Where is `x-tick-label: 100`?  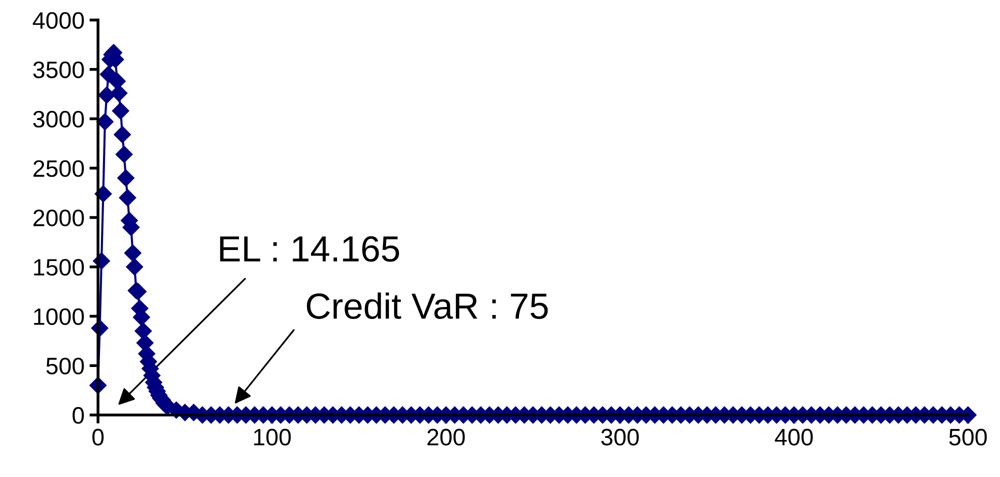 x-tick-label: 100 is located at coordinates (272, 437).